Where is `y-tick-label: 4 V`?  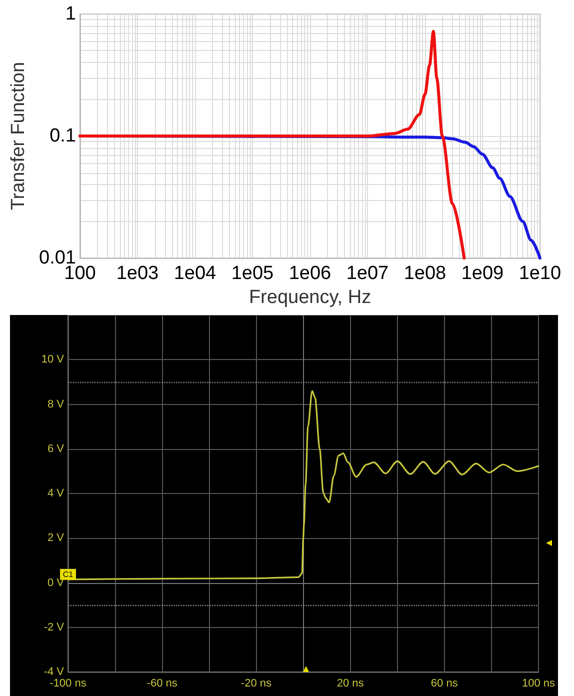
y-tick-label: 4 V is located at coordinates (56, 494).